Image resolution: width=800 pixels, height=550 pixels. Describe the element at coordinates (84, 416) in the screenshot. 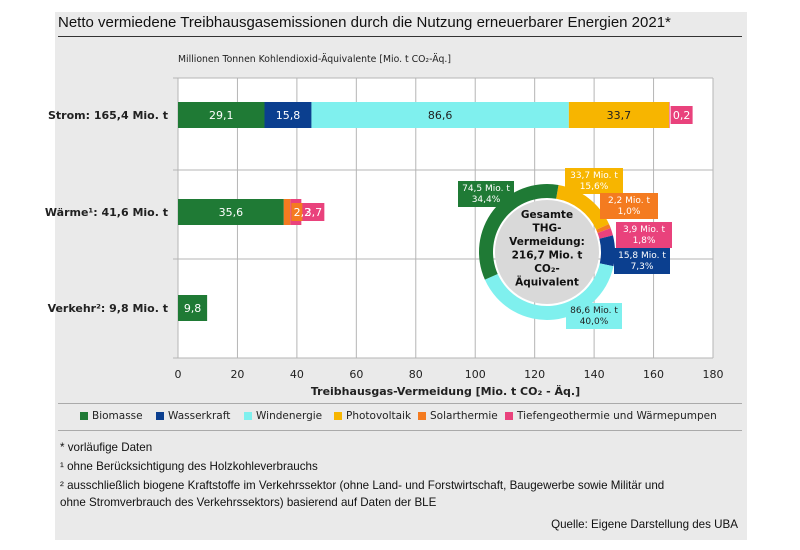

I see `legend-swatch-biomasse` at that location.